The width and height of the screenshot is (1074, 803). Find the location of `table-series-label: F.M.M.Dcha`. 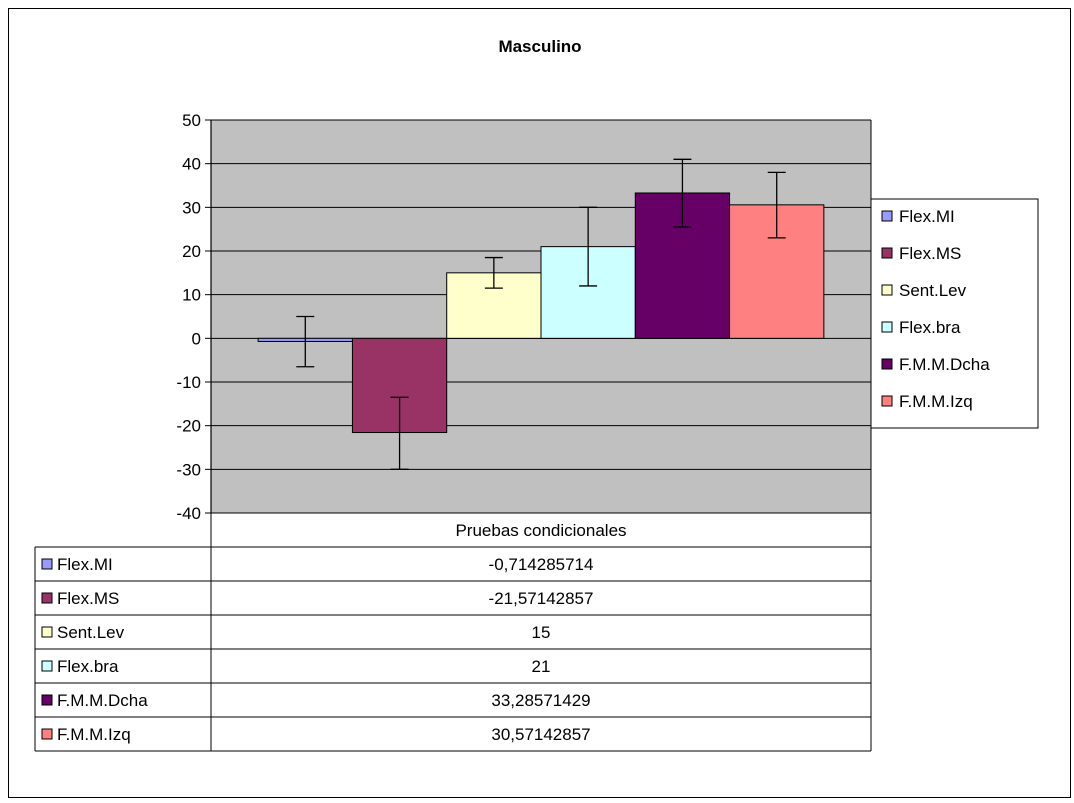

table-series-label: F.M.M.Dcha is located at coordinates (102, 700).